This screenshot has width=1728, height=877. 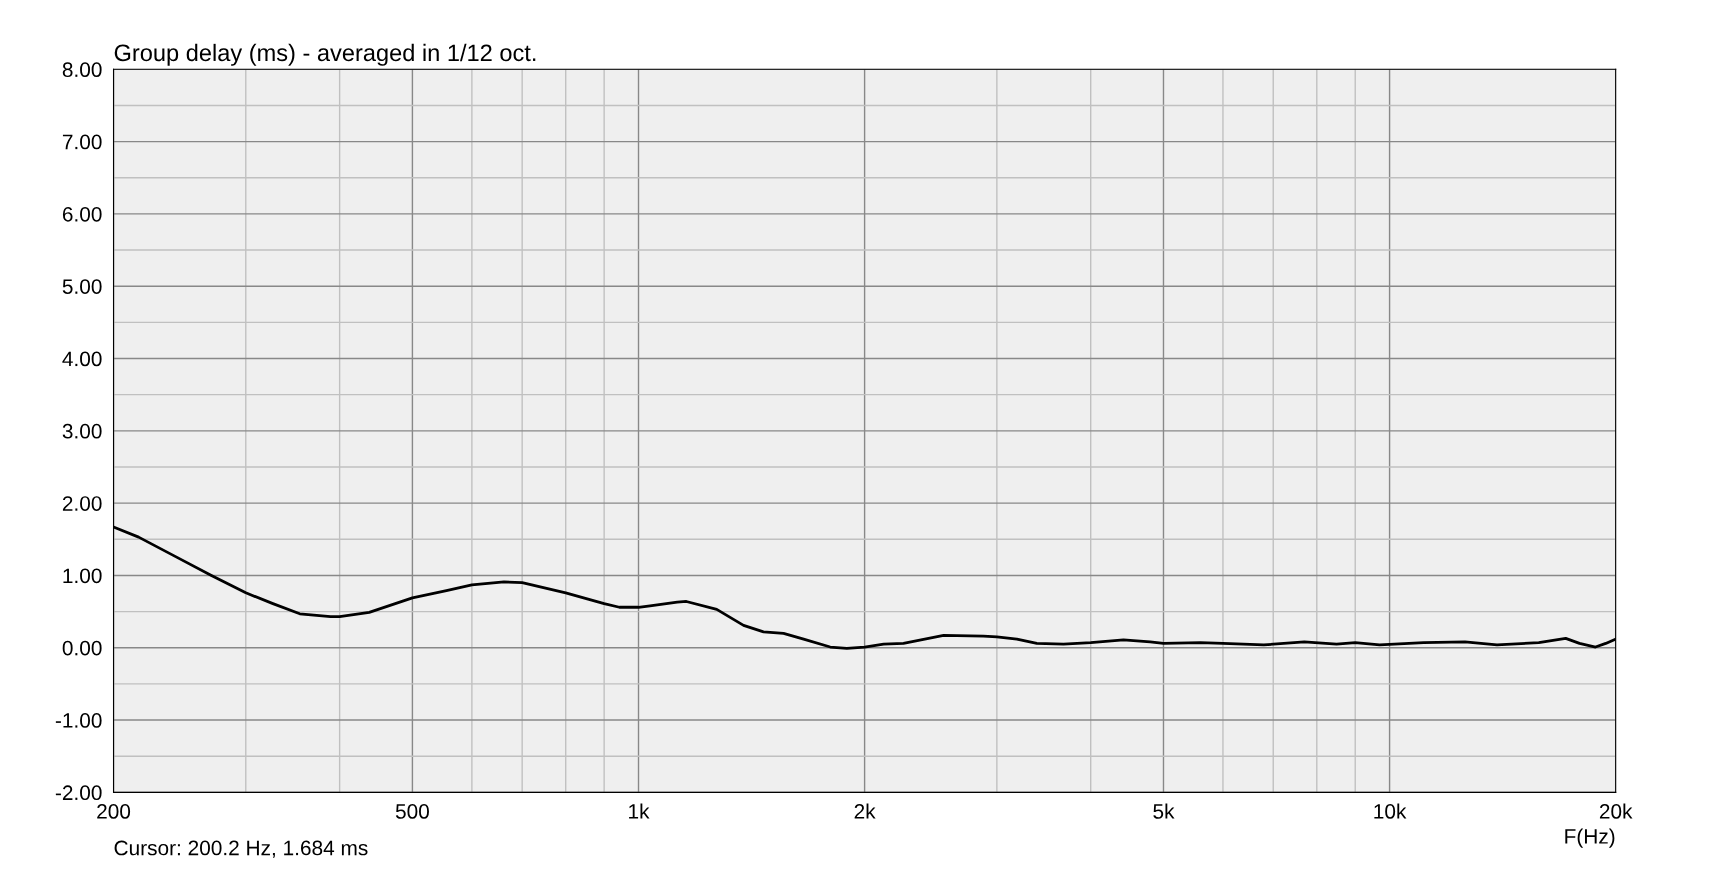 I want to click on text: Cursor: 200.2 Hz, 1.684 ms, so click(x=241, y=849).